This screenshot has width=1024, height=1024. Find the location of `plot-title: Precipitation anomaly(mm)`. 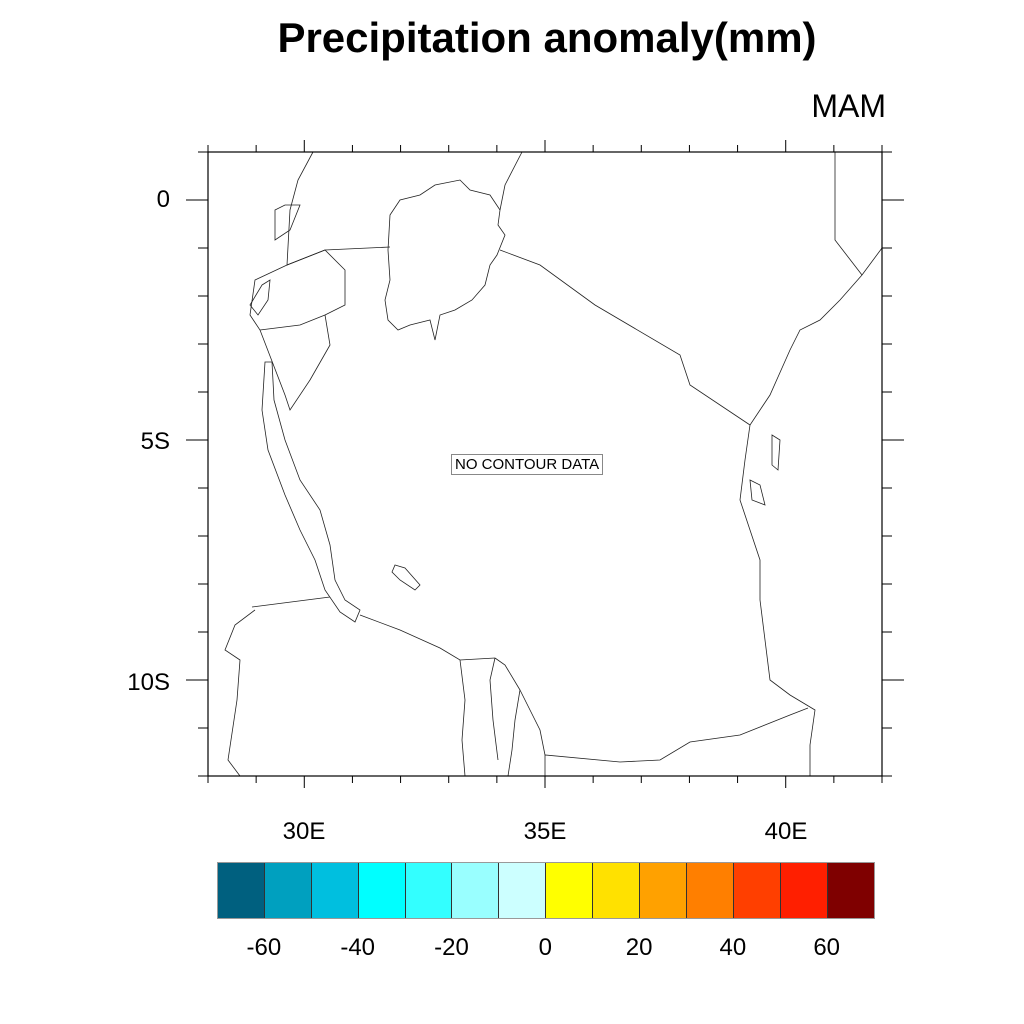

plot-title: Precipitation anomaly(mm) is located at coordinates (547, 37).